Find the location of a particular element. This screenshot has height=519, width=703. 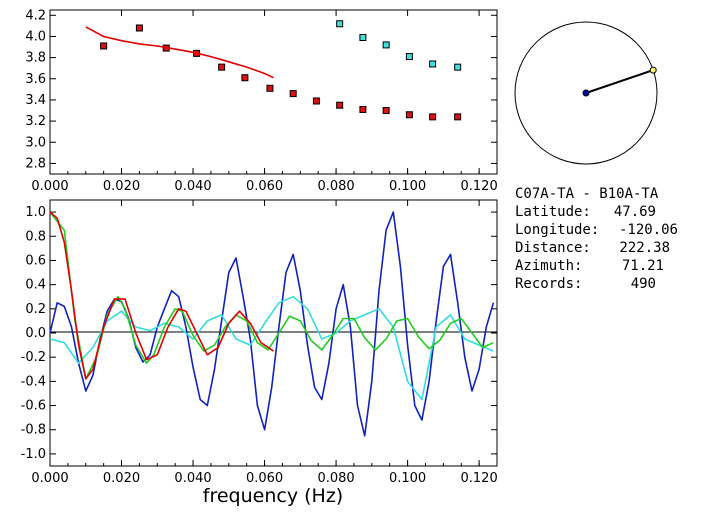

correlation-x-tick-label: 0.060 is located at coordinates (264, 478).